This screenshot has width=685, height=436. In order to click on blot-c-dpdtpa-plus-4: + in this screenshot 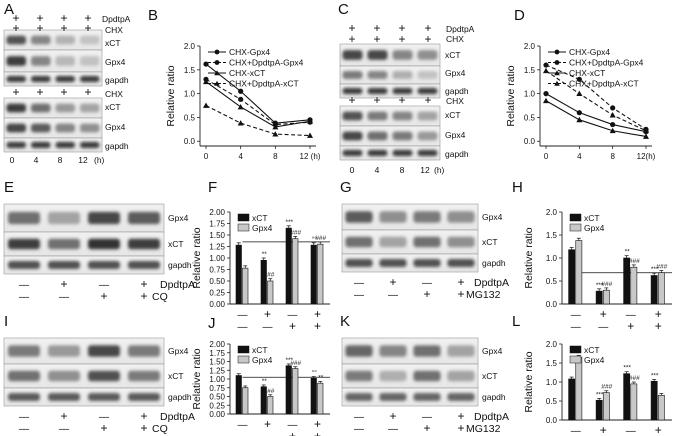, I will do `click(427, 28)`.